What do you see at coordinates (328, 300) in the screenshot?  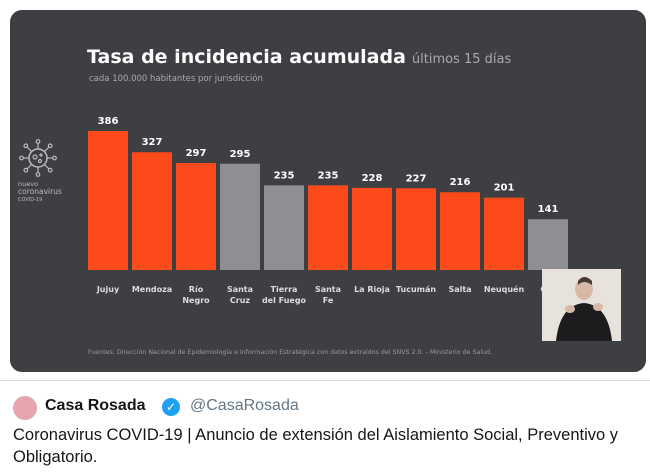 I see `category-label: Fe` at bounding box center [328, 300].